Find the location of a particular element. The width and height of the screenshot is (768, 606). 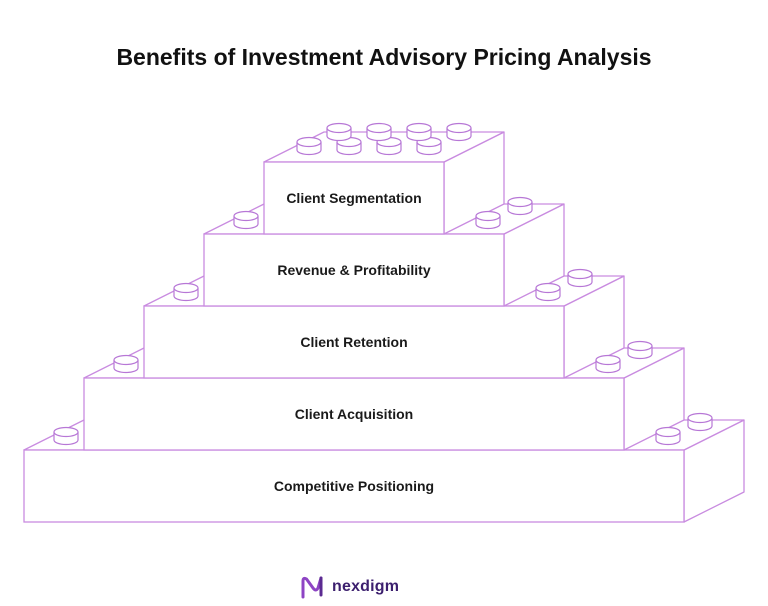

nexdigm-logo-icon is located at coordinates (312, 587).